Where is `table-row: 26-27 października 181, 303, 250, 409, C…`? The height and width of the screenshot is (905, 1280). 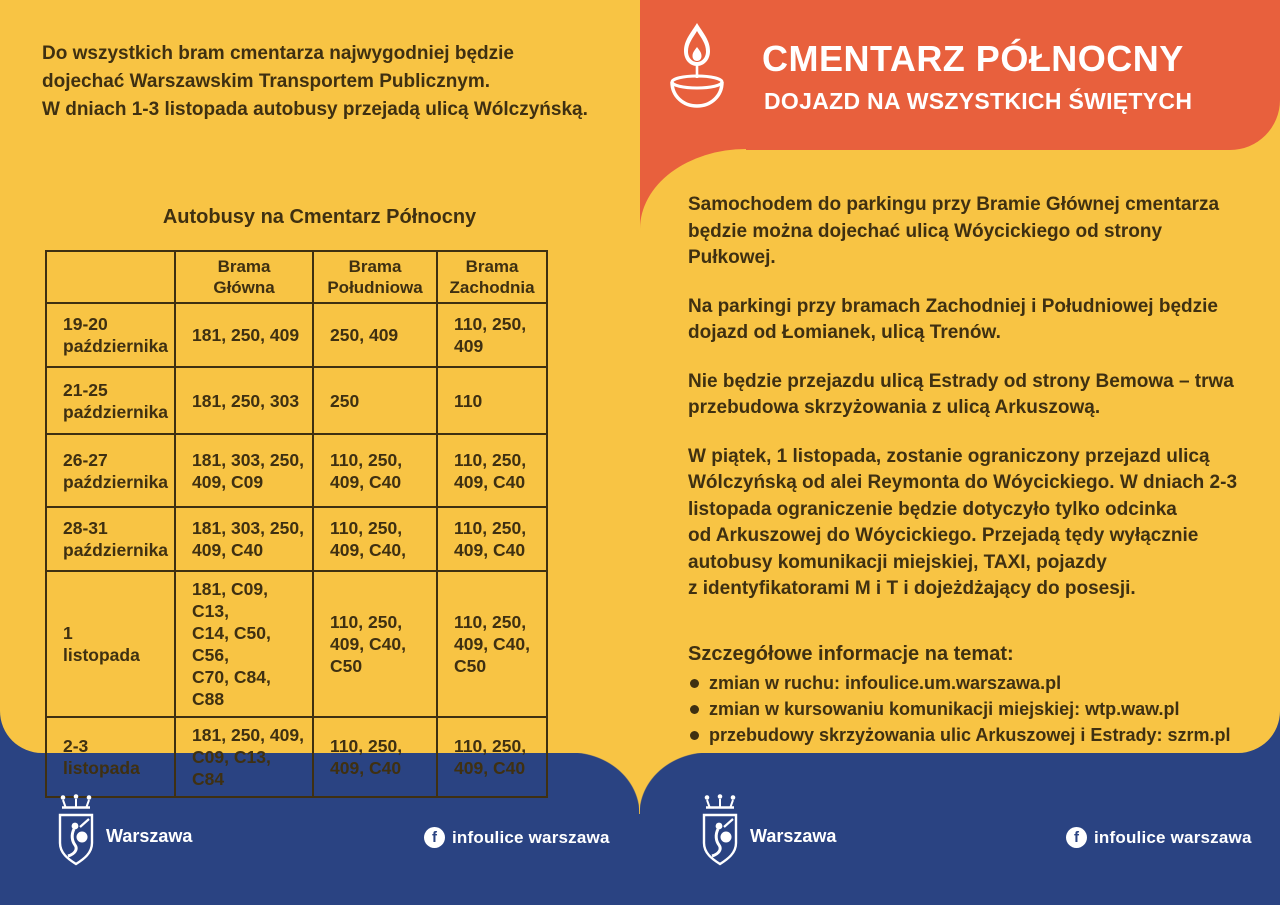
table-row: 26-27 października 181, 303, 250, 409, C… is located at coordinates (296, 470).